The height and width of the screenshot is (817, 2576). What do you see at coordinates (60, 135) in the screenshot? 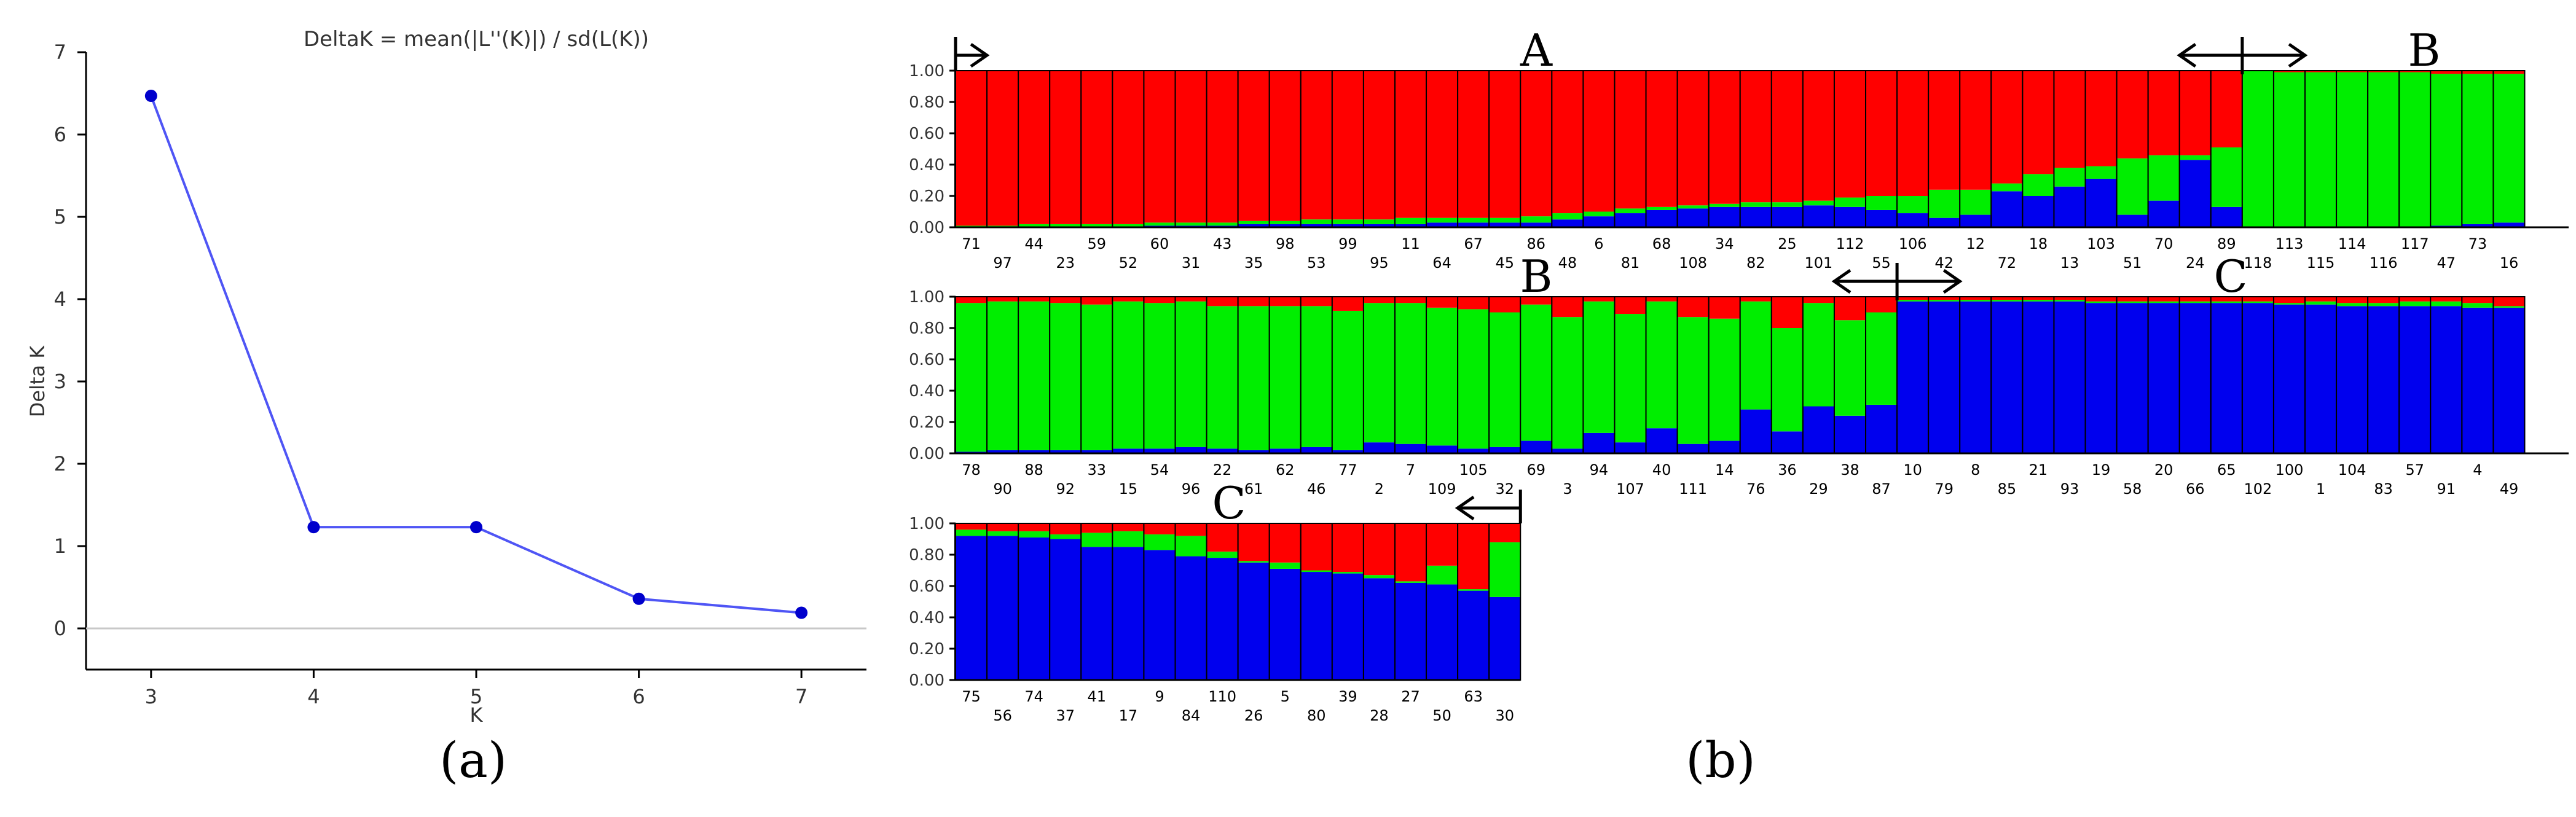
I see `y-tick-label: 6` at bounding box center [60, 135].